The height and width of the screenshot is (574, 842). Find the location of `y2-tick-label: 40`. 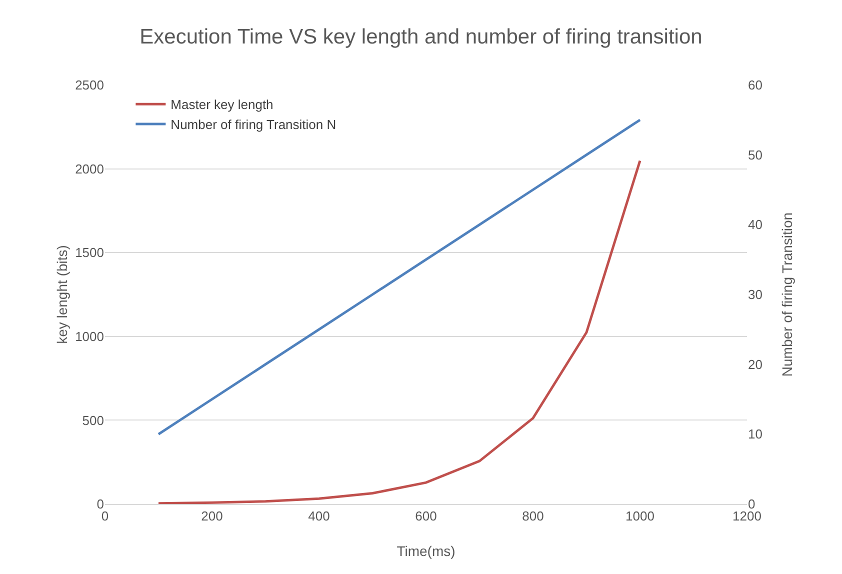

y2-tick-label: 40 is located at coordinates (755, 224).